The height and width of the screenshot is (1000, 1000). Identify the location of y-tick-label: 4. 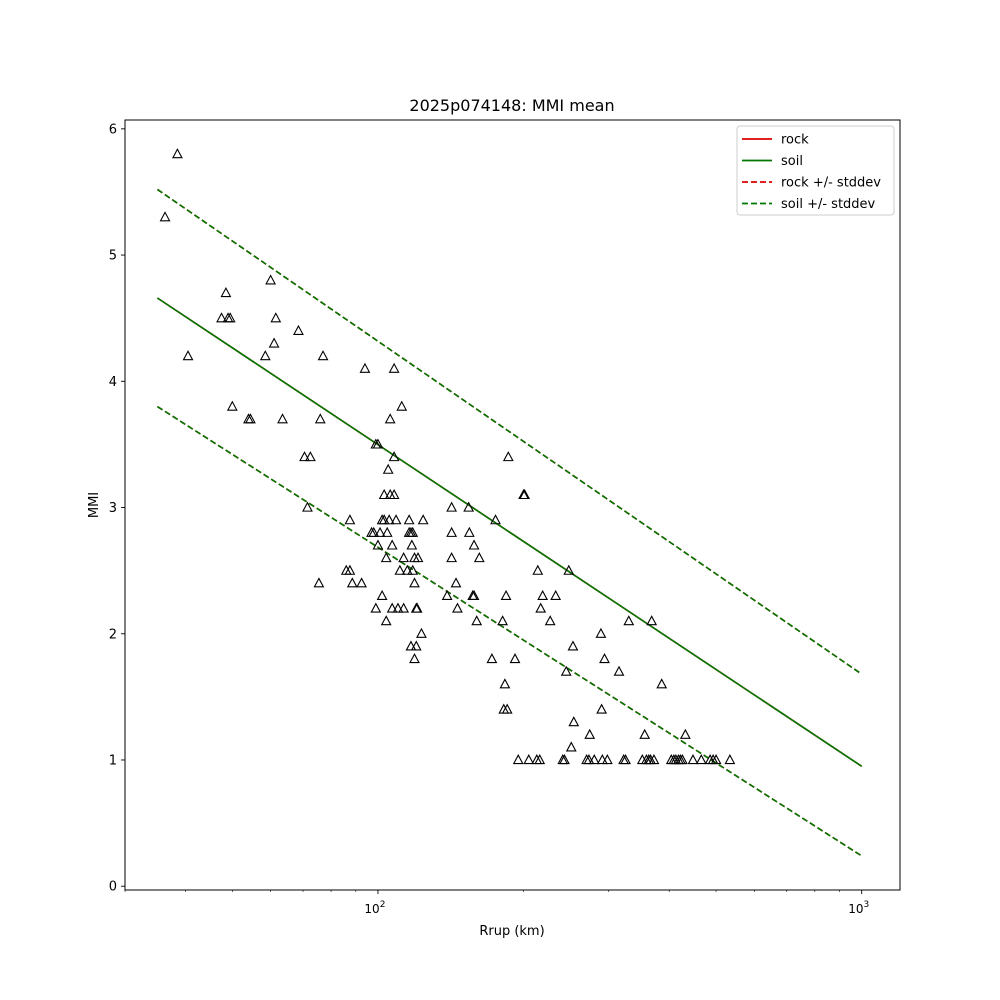
(113, 382).